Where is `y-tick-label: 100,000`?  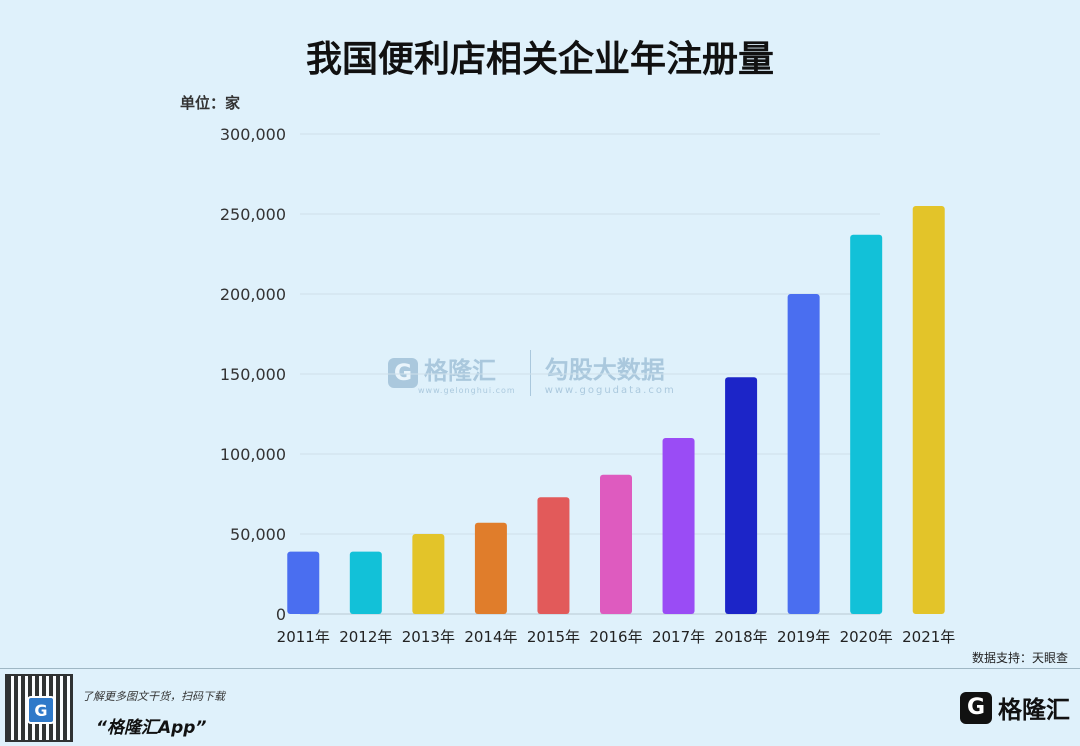
y-tick-label: 100,000 is located at coordinates (253, 454).